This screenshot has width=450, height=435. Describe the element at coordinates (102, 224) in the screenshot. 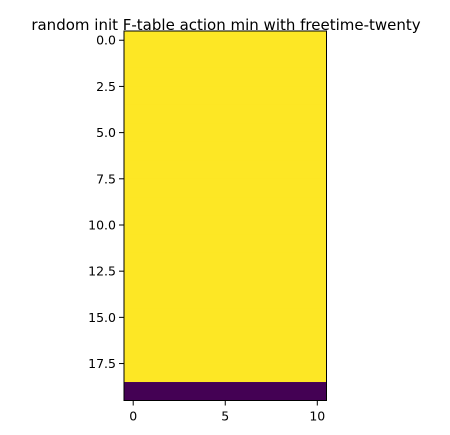

I see `y-tick-label: 10.0` at that location.